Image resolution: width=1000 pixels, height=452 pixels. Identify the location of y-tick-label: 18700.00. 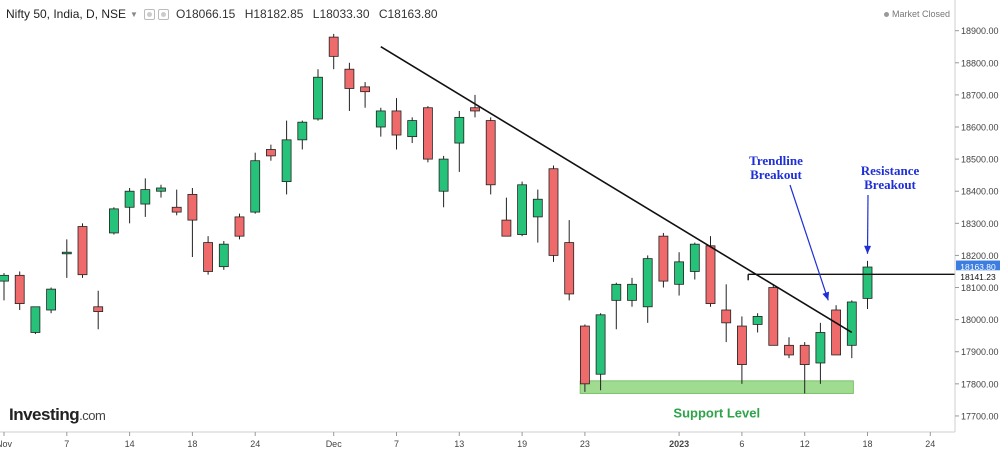
(980, 95).